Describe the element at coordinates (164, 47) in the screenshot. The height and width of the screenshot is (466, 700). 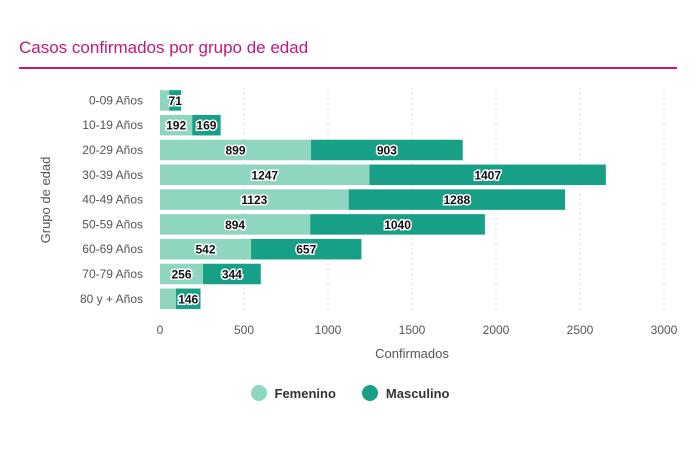
I see `chart-title: Casos confirmados por grupo de edad` at that location.